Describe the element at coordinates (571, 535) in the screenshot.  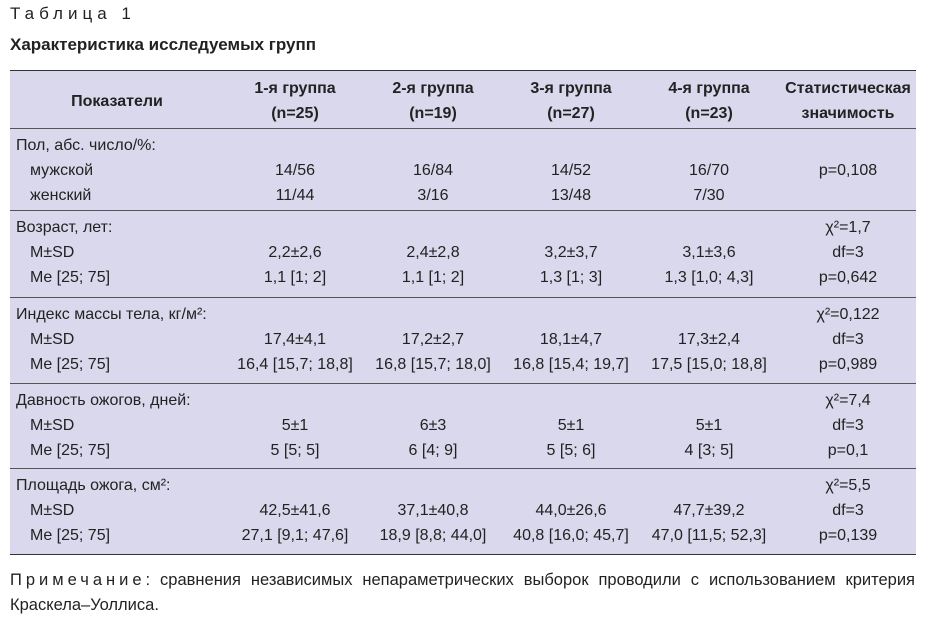
I see `cell: 40,8 [16,0; 45,7]` at that location.